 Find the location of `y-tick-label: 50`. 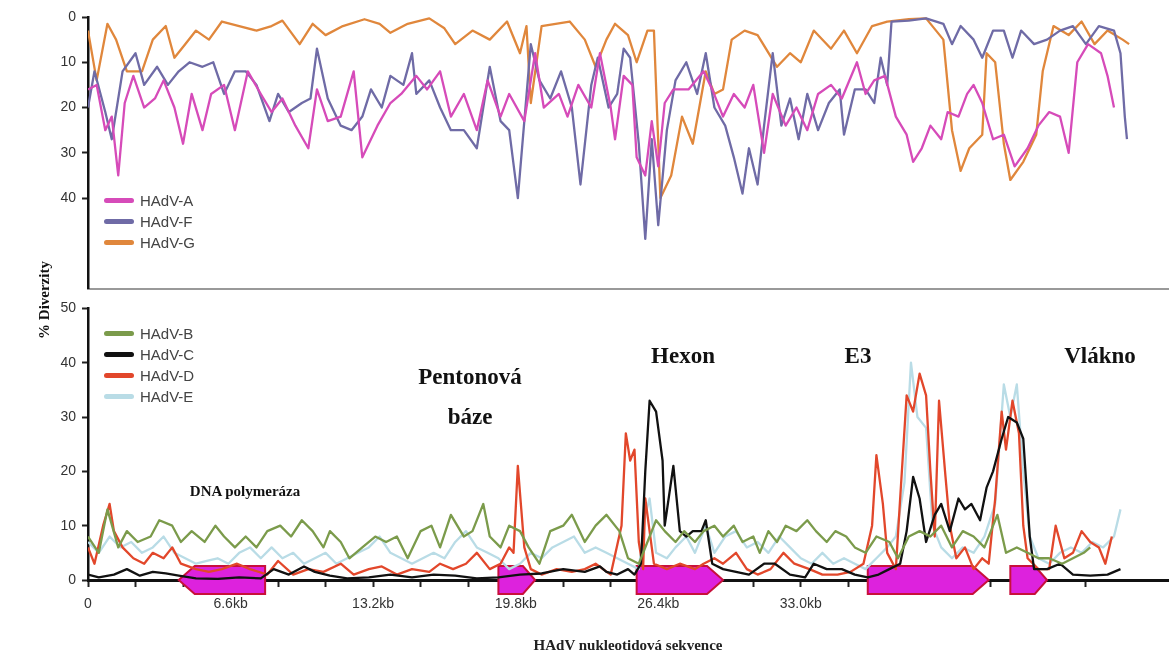

y-tick-label: 50 is located at coordinates (68, 307).